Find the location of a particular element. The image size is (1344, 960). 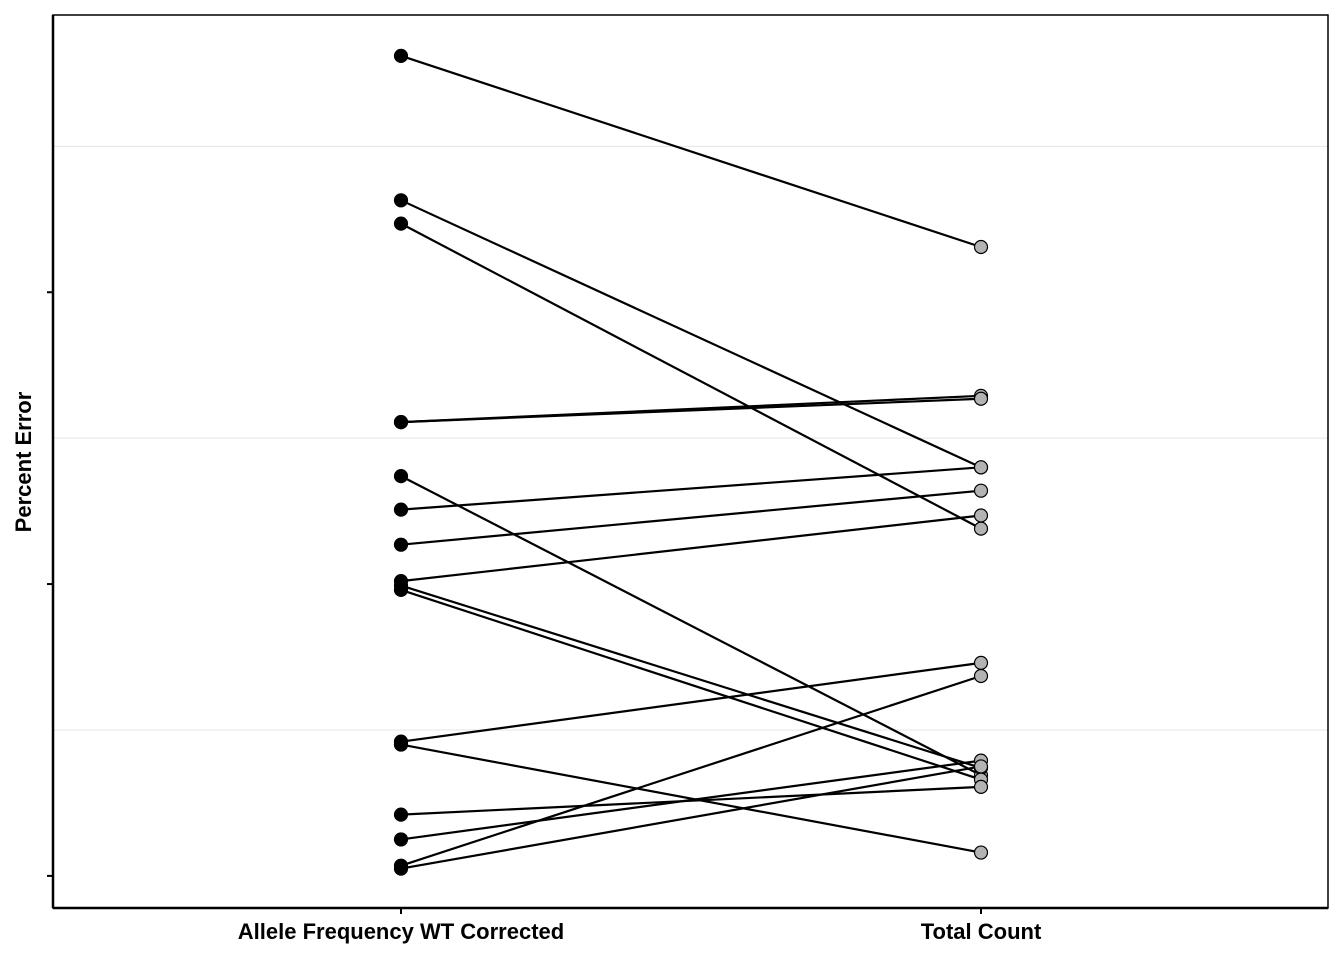

x-tick-label: Total Count is located at coordinates (981, 931).